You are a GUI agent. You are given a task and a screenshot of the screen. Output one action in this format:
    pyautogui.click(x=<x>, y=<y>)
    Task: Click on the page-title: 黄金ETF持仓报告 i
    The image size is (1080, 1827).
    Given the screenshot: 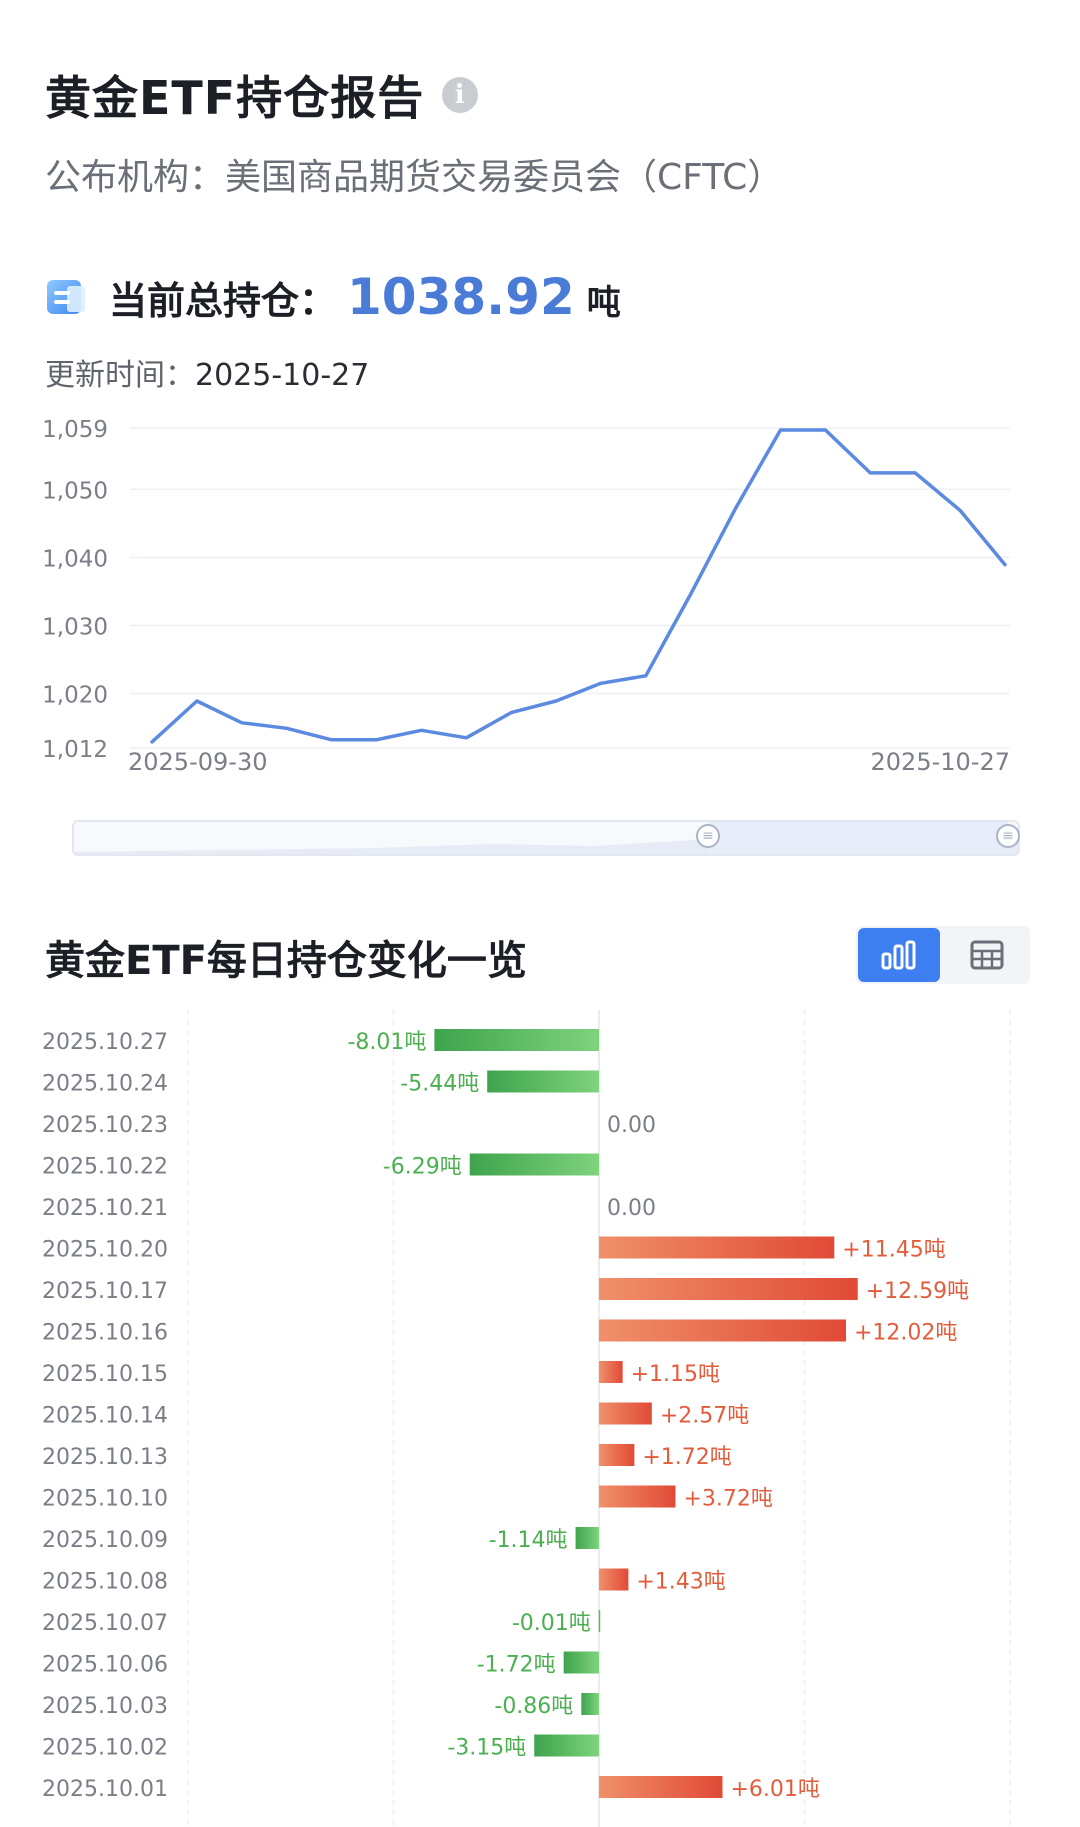 What is the action you would take?
    pyautogui.click(x=262, y=95)
    